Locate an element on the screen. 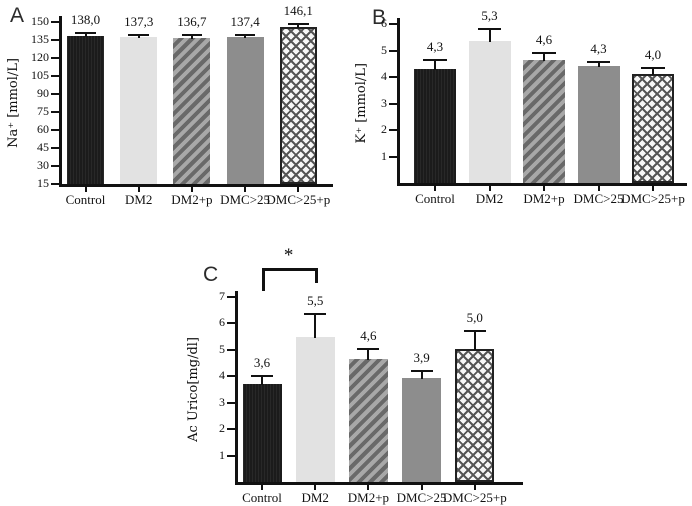 Image resolution: width=692 pixels, height=506 pixels. significance-bracket-right-leg is located at coordinates (317, 275).